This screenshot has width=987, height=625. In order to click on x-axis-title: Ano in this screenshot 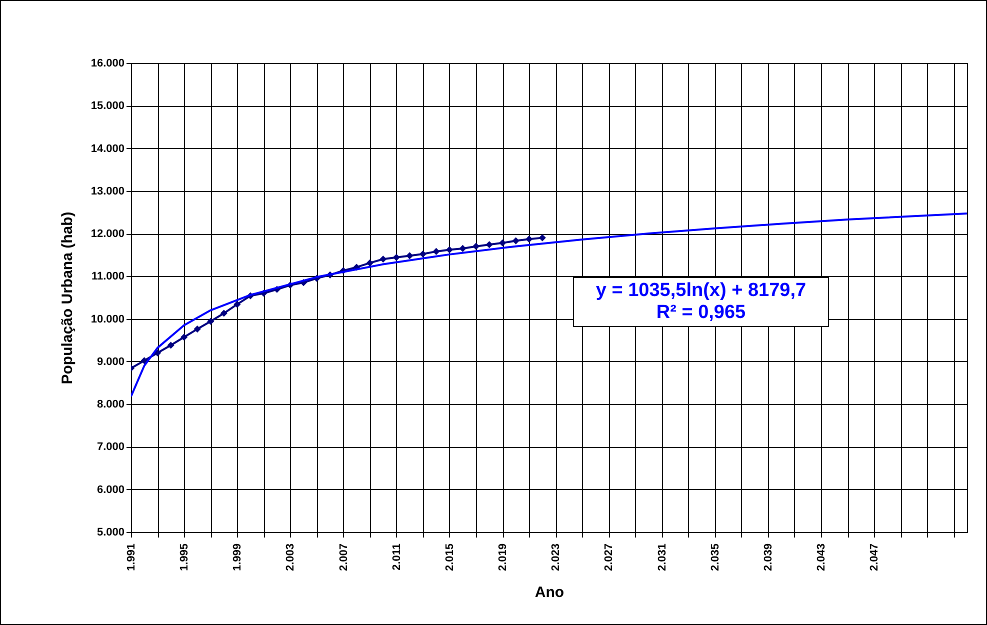, I will do `click(549, 593)`.